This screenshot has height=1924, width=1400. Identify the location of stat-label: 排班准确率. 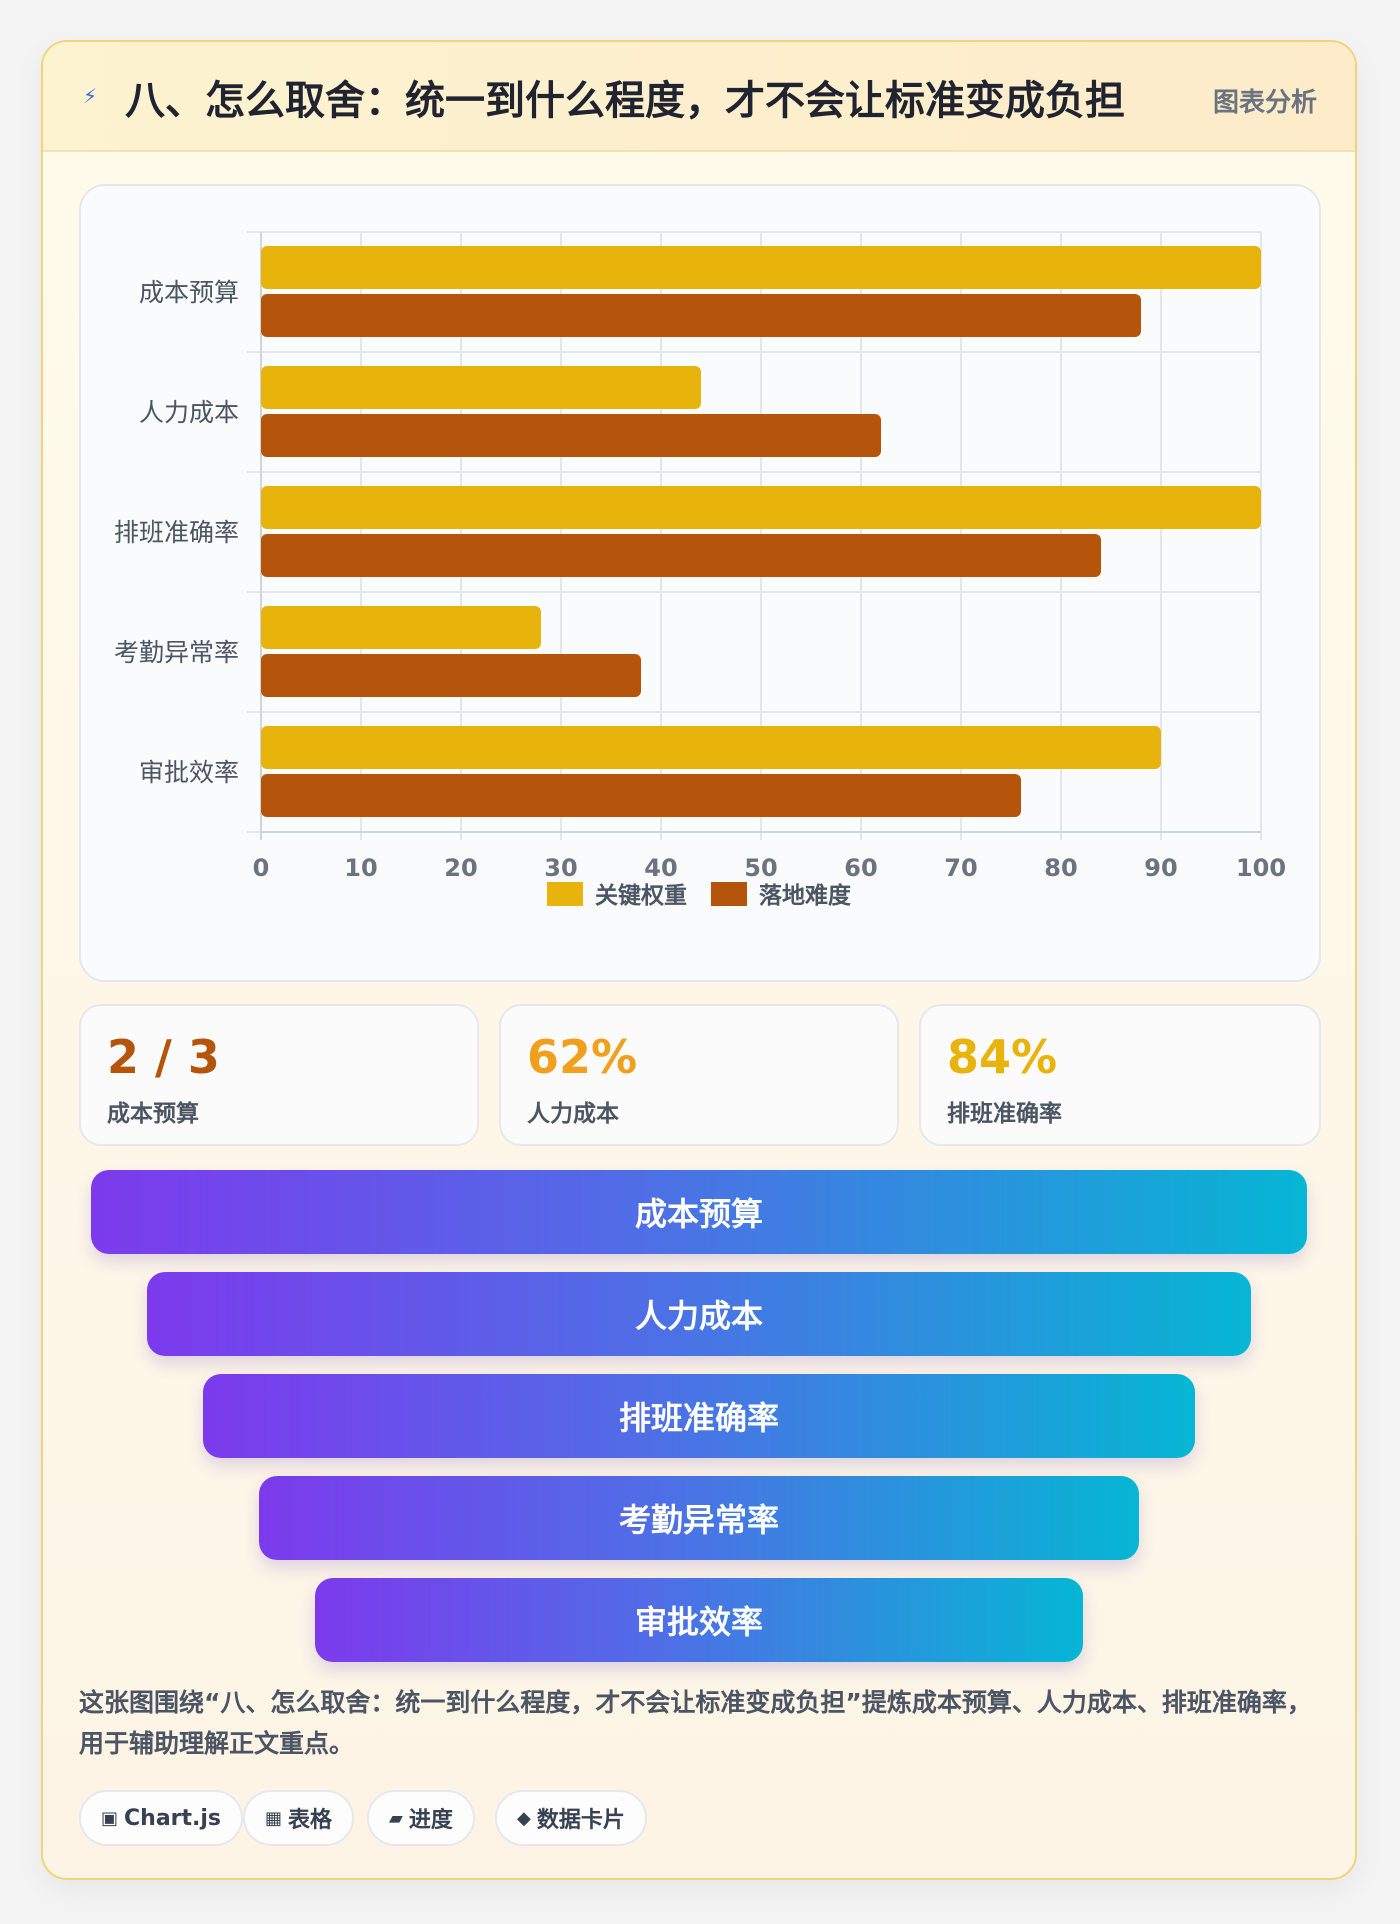
(1004, 1114).